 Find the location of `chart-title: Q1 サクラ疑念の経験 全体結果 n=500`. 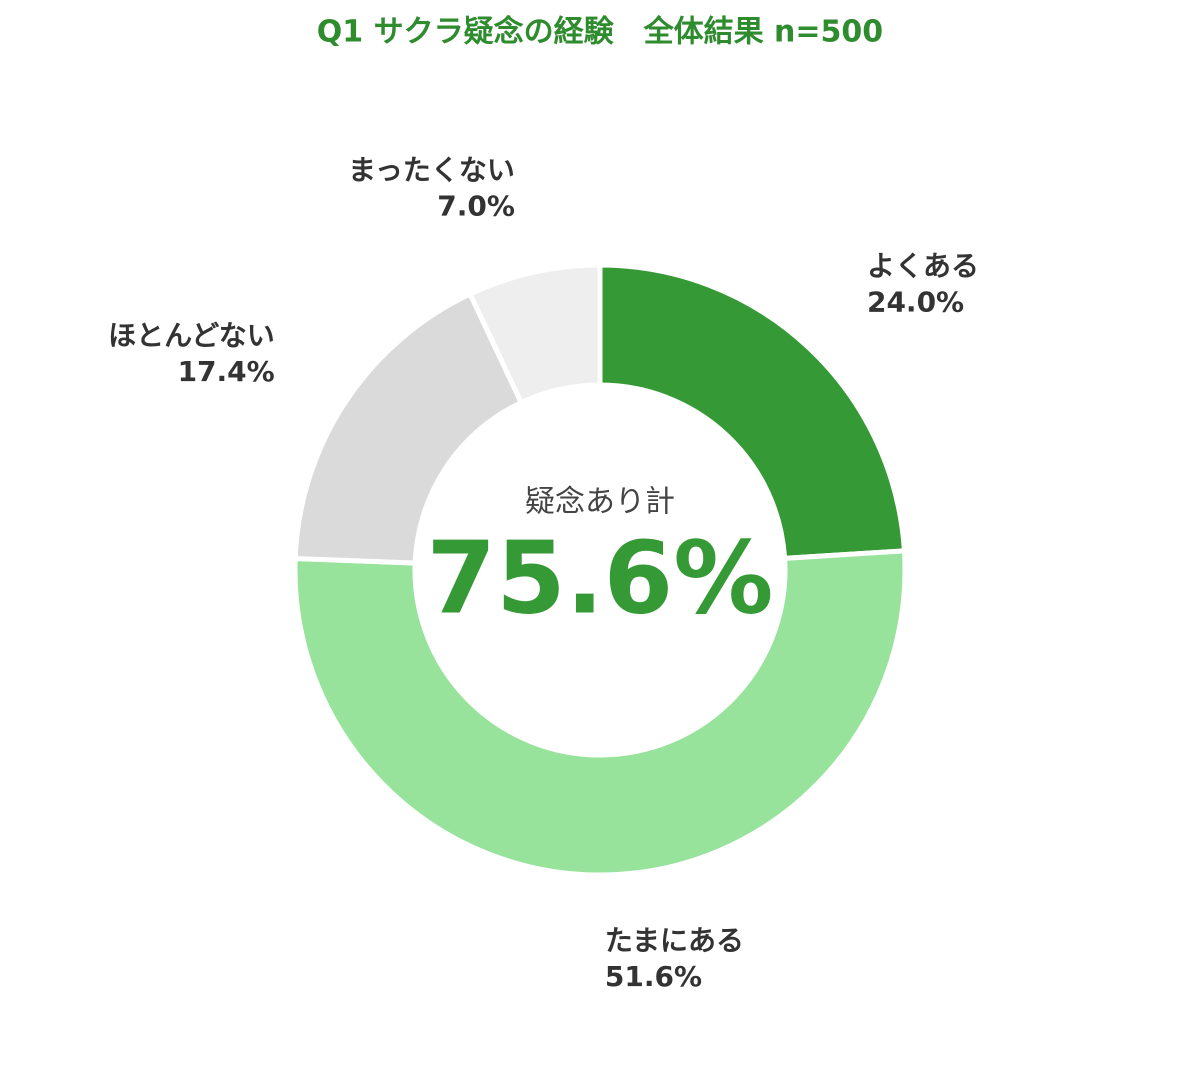

chart-title: Q1 サクラ疑念の経験 全体結果 n=500 is located at coordinates (600, 32).